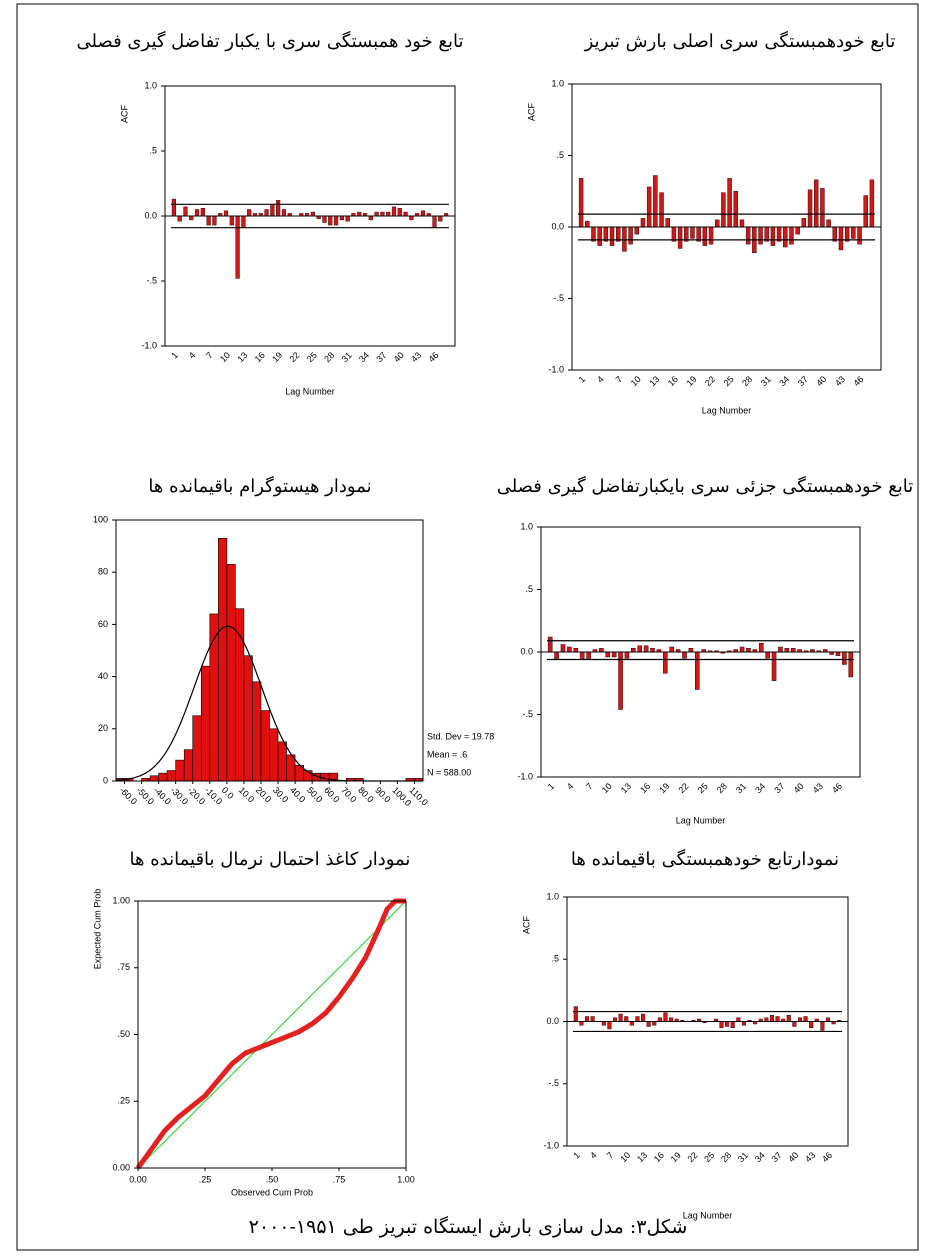 Image resolution: width=936 pixels, height=1260 pixels. Describe the element at coordinates (645, 788) in the screenshot. I see `x-tick-label: 16` at that location.